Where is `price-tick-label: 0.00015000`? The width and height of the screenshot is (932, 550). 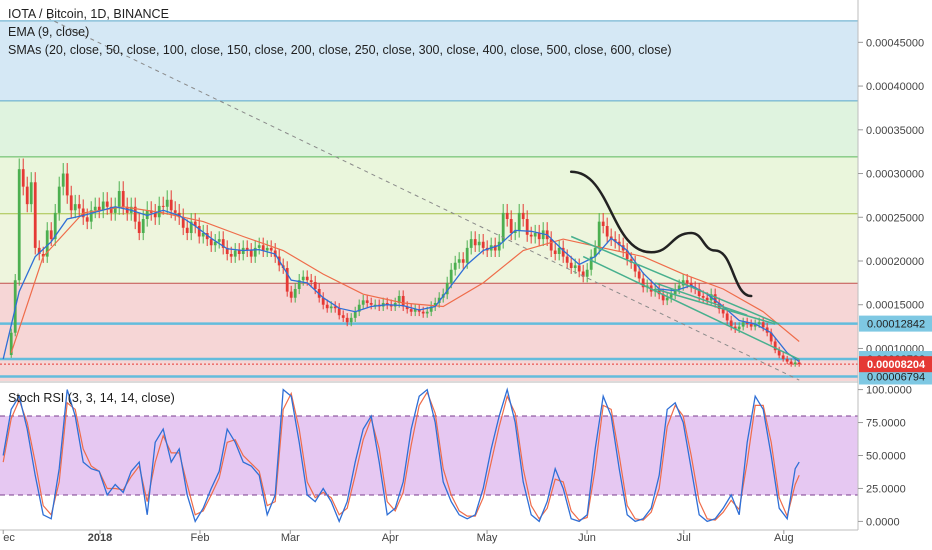 price-tick-label: 0.00015000 is located at coordinates (895, 306).